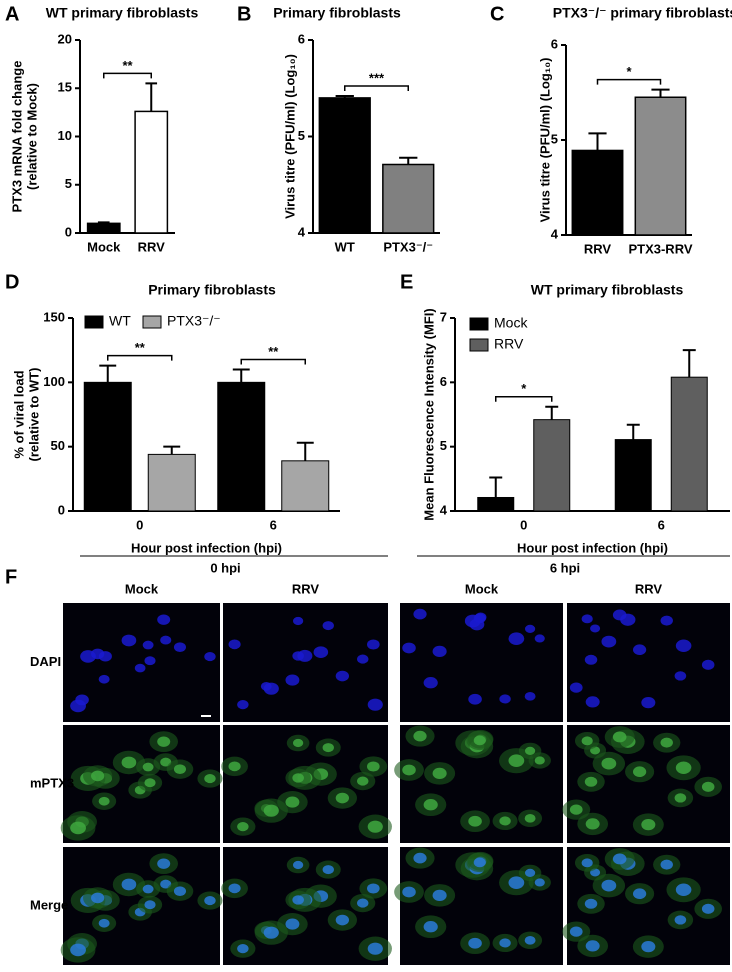 Image resolution: width=732 pixels, height=972 pixels. I want to click on x-tick-label: Mock, so click(104, 246).